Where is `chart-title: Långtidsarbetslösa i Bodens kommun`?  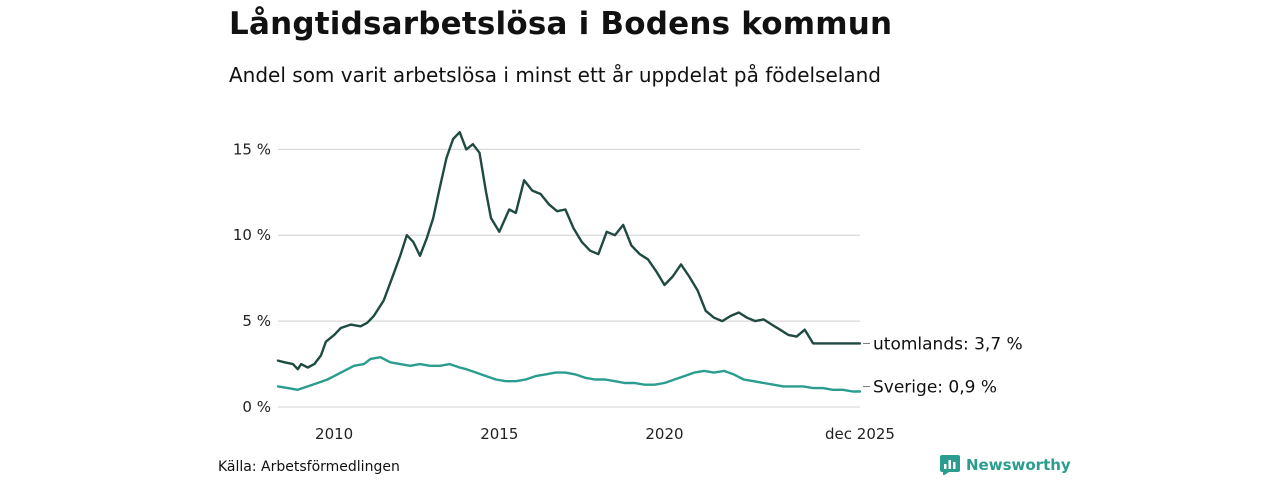
chart-title: Långtidsarbetslösa i Bodens kommun is located at coordinates (561, 24).